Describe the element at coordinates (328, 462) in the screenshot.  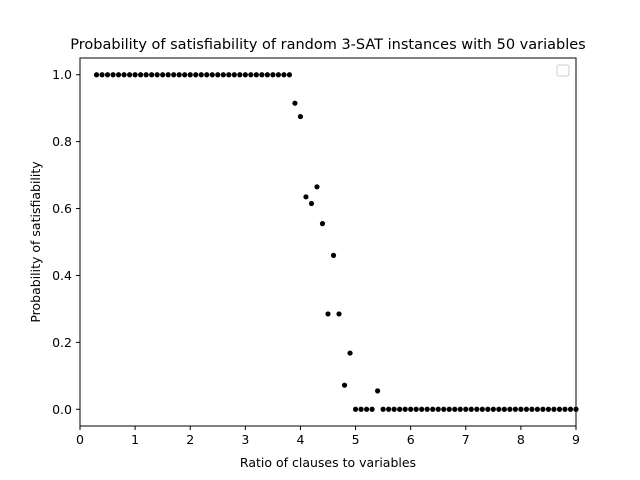
I see `x-axis-label: Ratio of clauses to variables` at that location.